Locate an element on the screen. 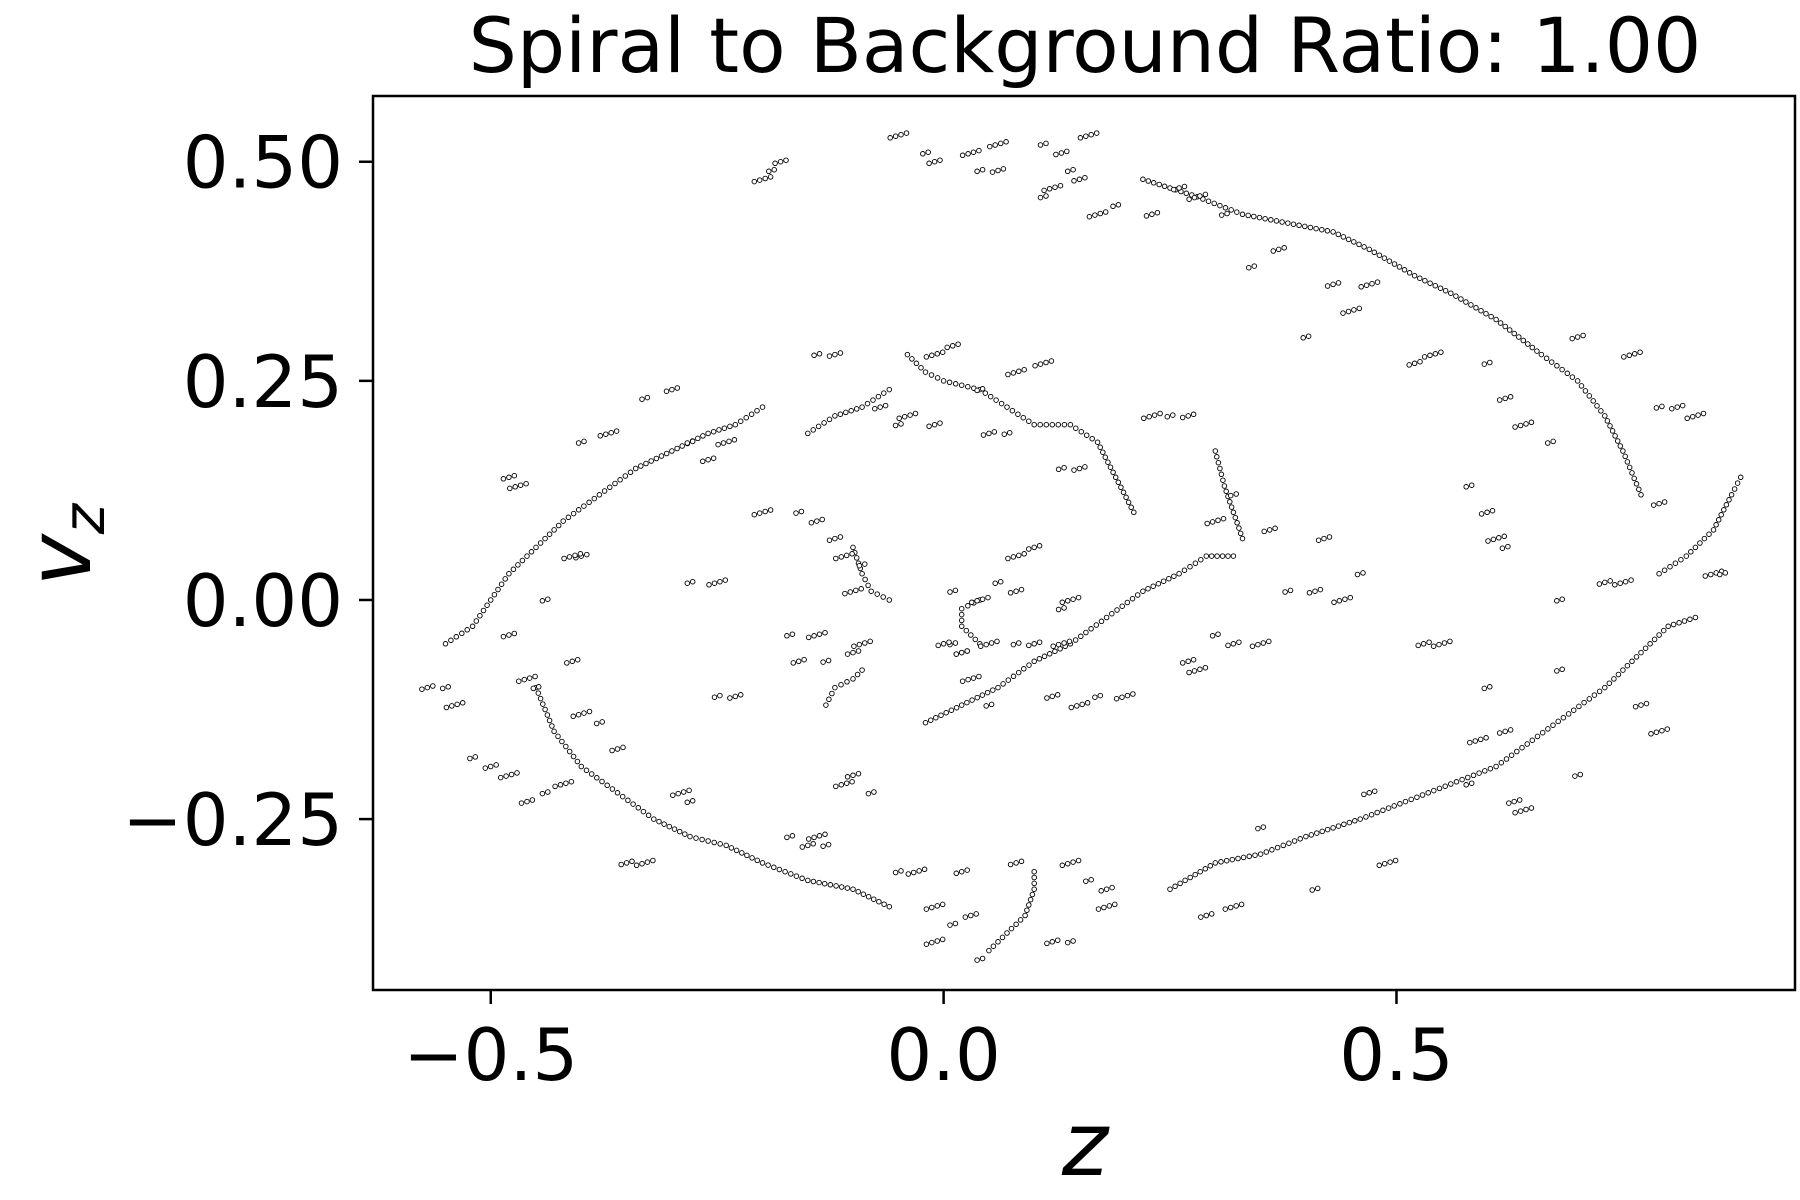 Image resolution: width=1800 pixels, height=1200 pixels. y-axis-label-subscript: z is located at coordinates (84, 518).